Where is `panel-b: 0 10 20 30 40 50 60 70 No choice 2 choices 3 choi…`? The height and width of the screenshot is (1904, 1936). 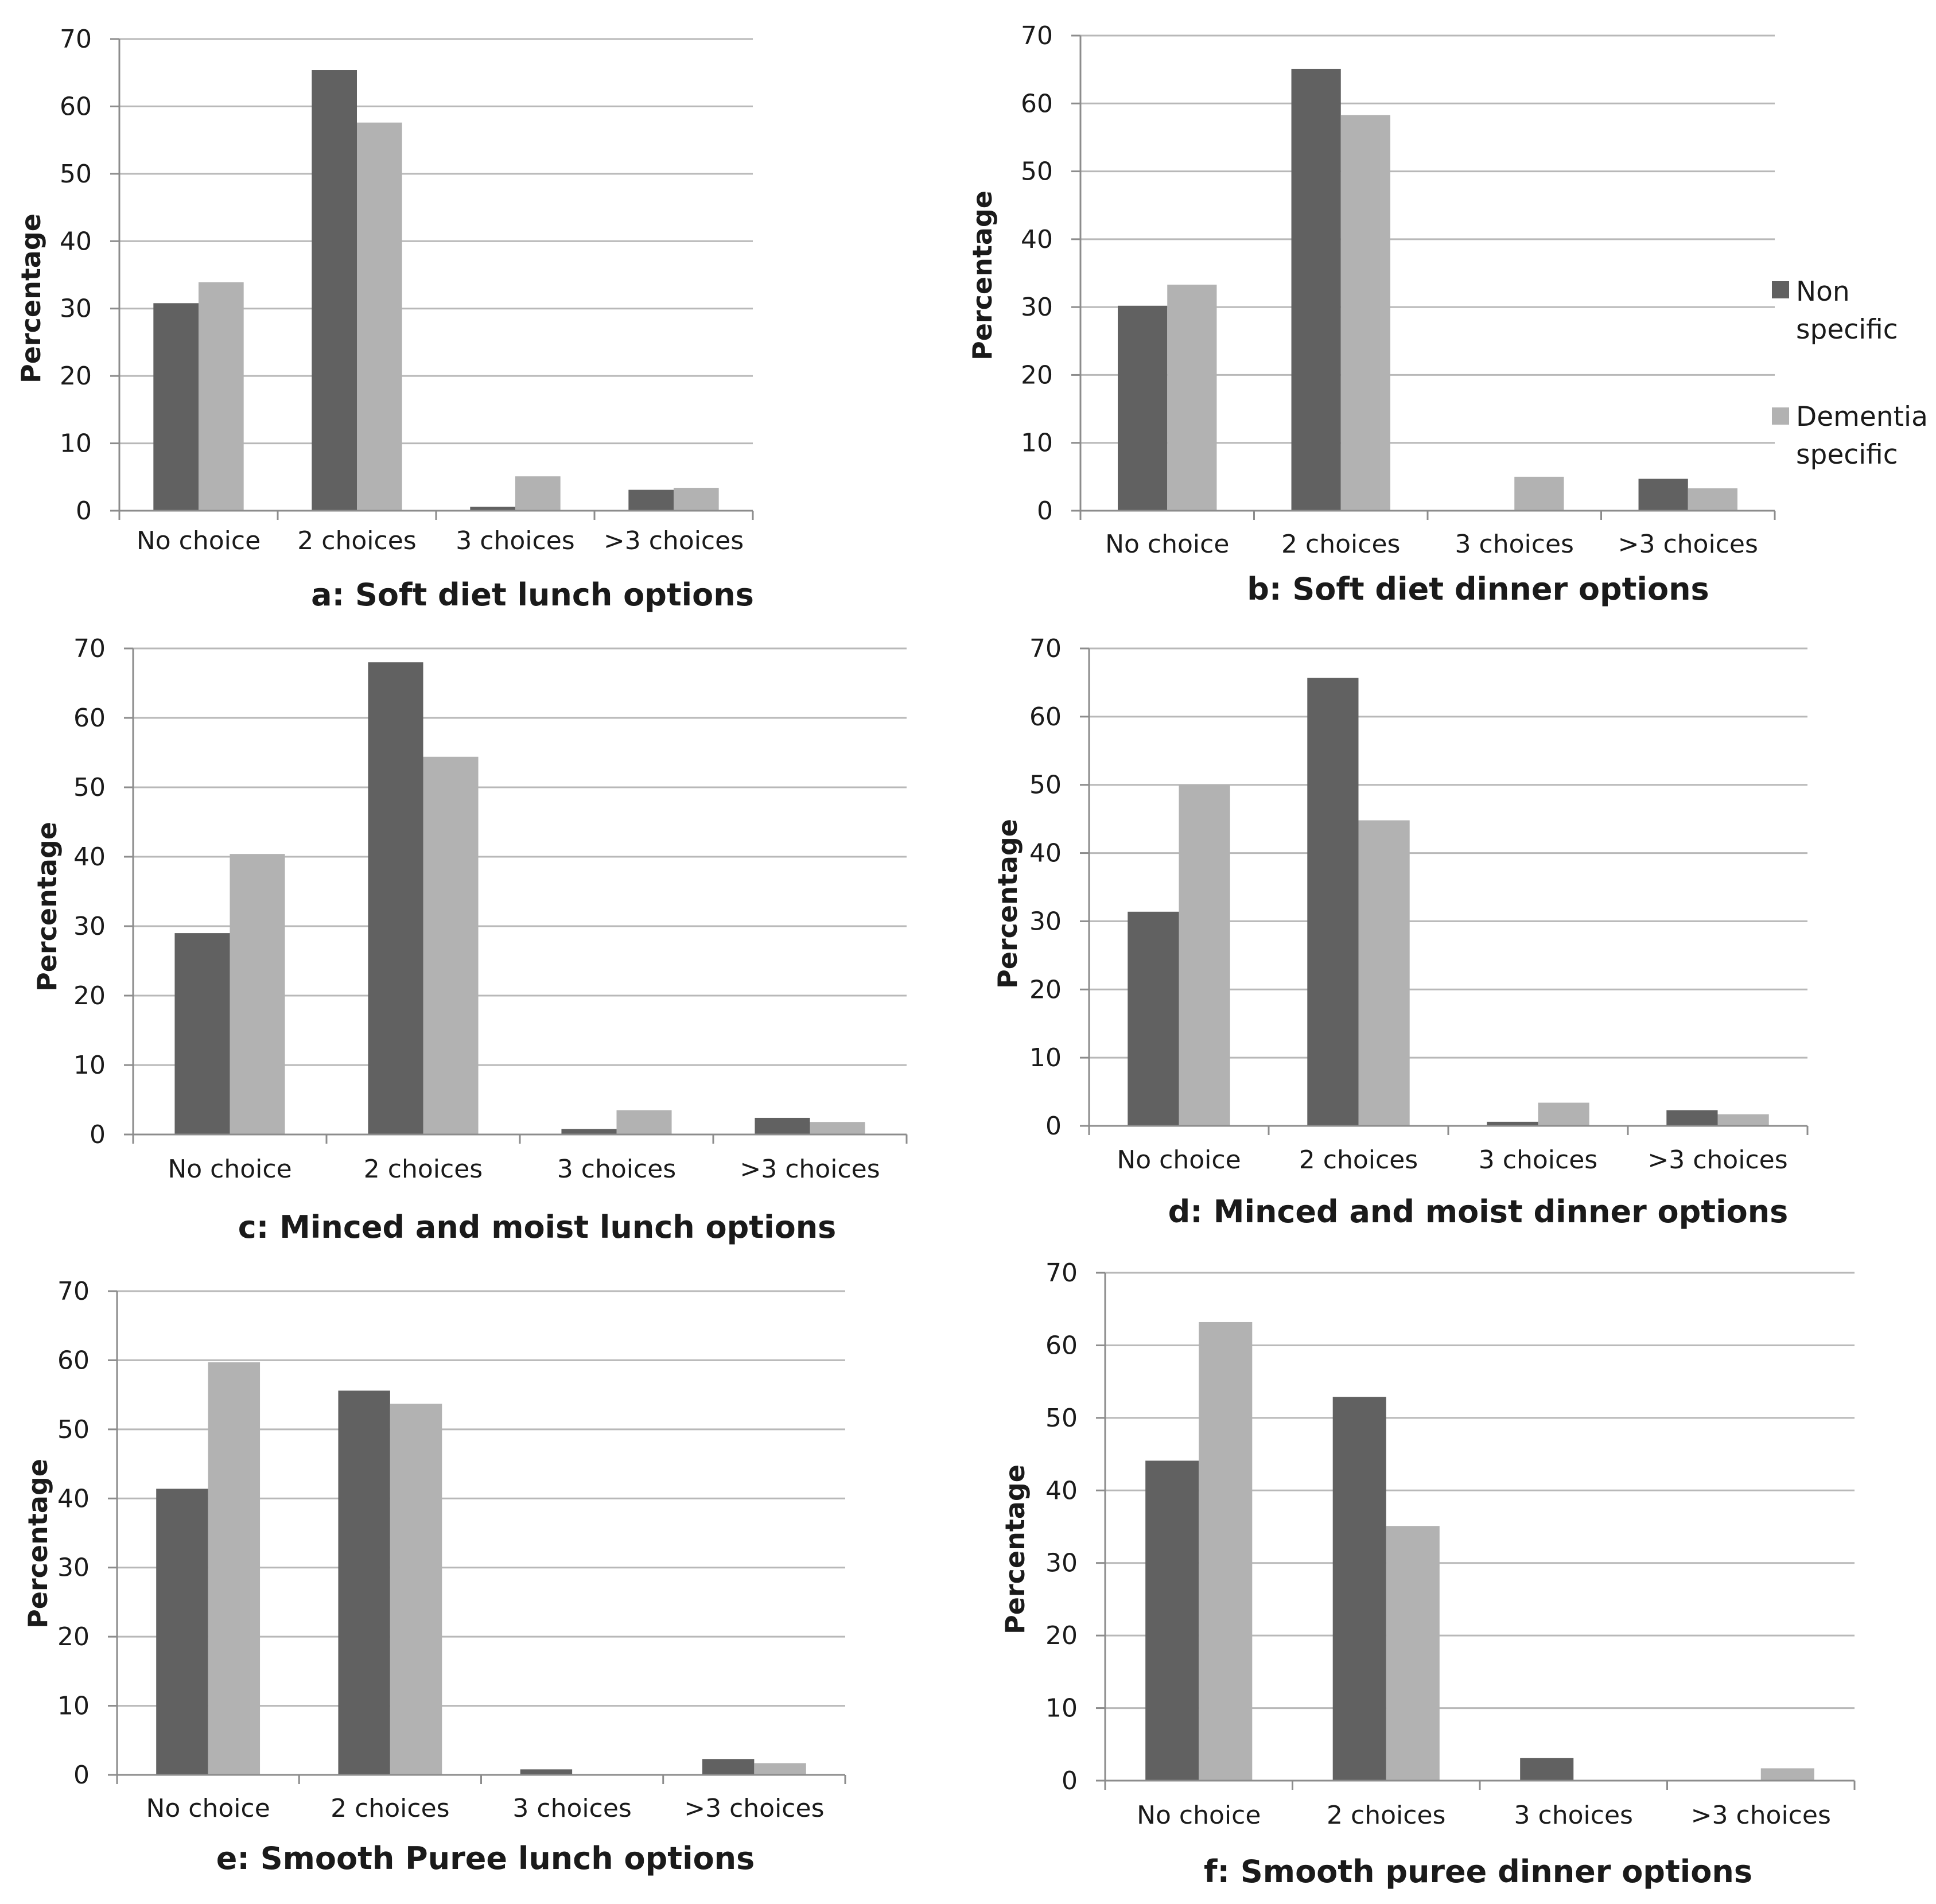
panel-b: 0 10 20 30 40 50 60 70 No choice 2 choices 3 choi… is located at coordinates (1371, 314).